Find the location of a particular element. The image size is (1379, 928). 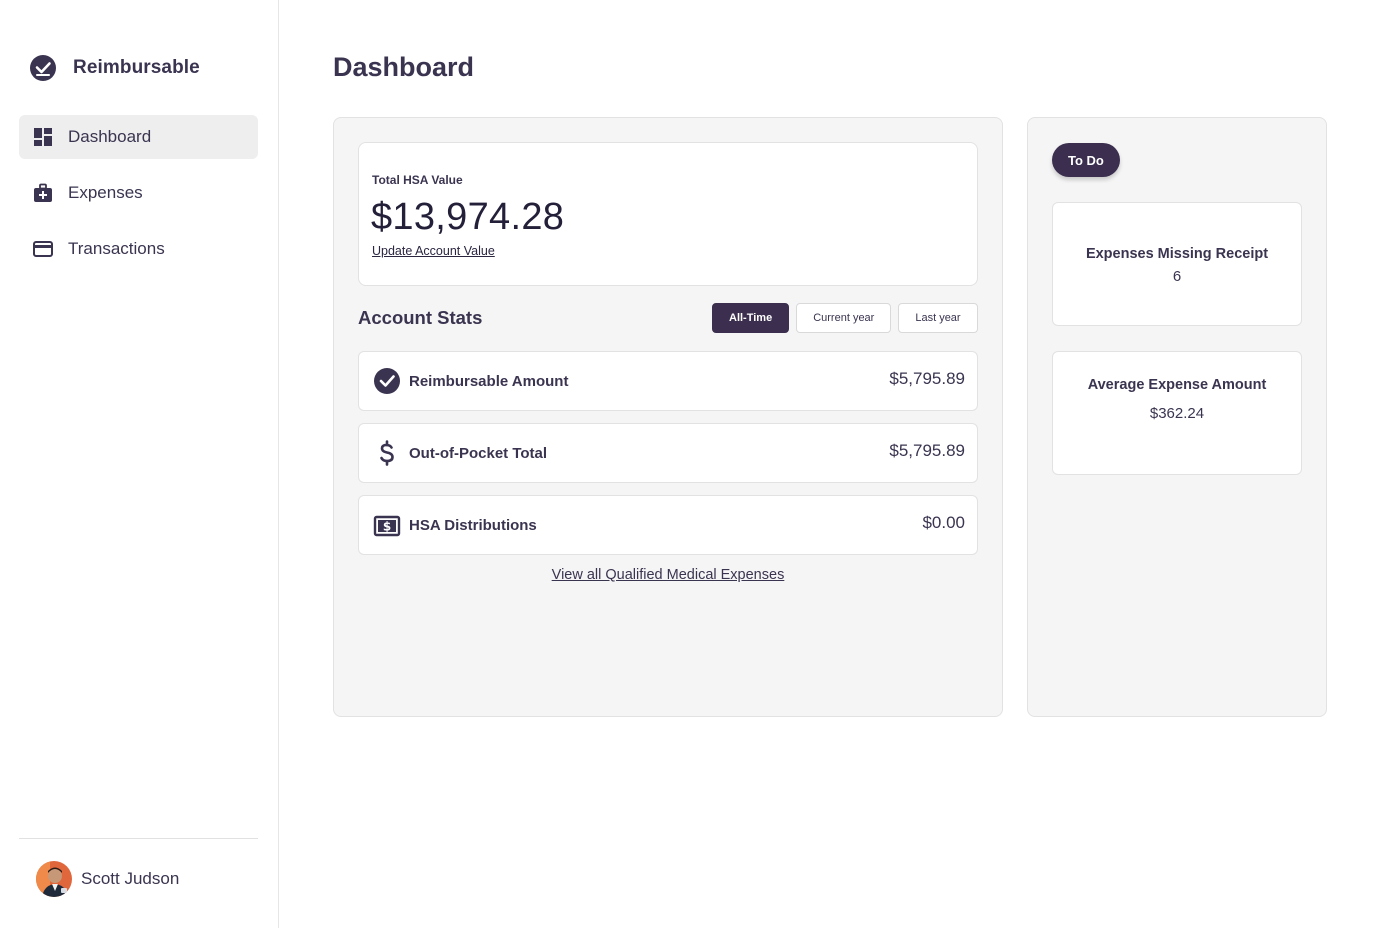

todo-badge: To Do is located at coordinates (1086, 160).